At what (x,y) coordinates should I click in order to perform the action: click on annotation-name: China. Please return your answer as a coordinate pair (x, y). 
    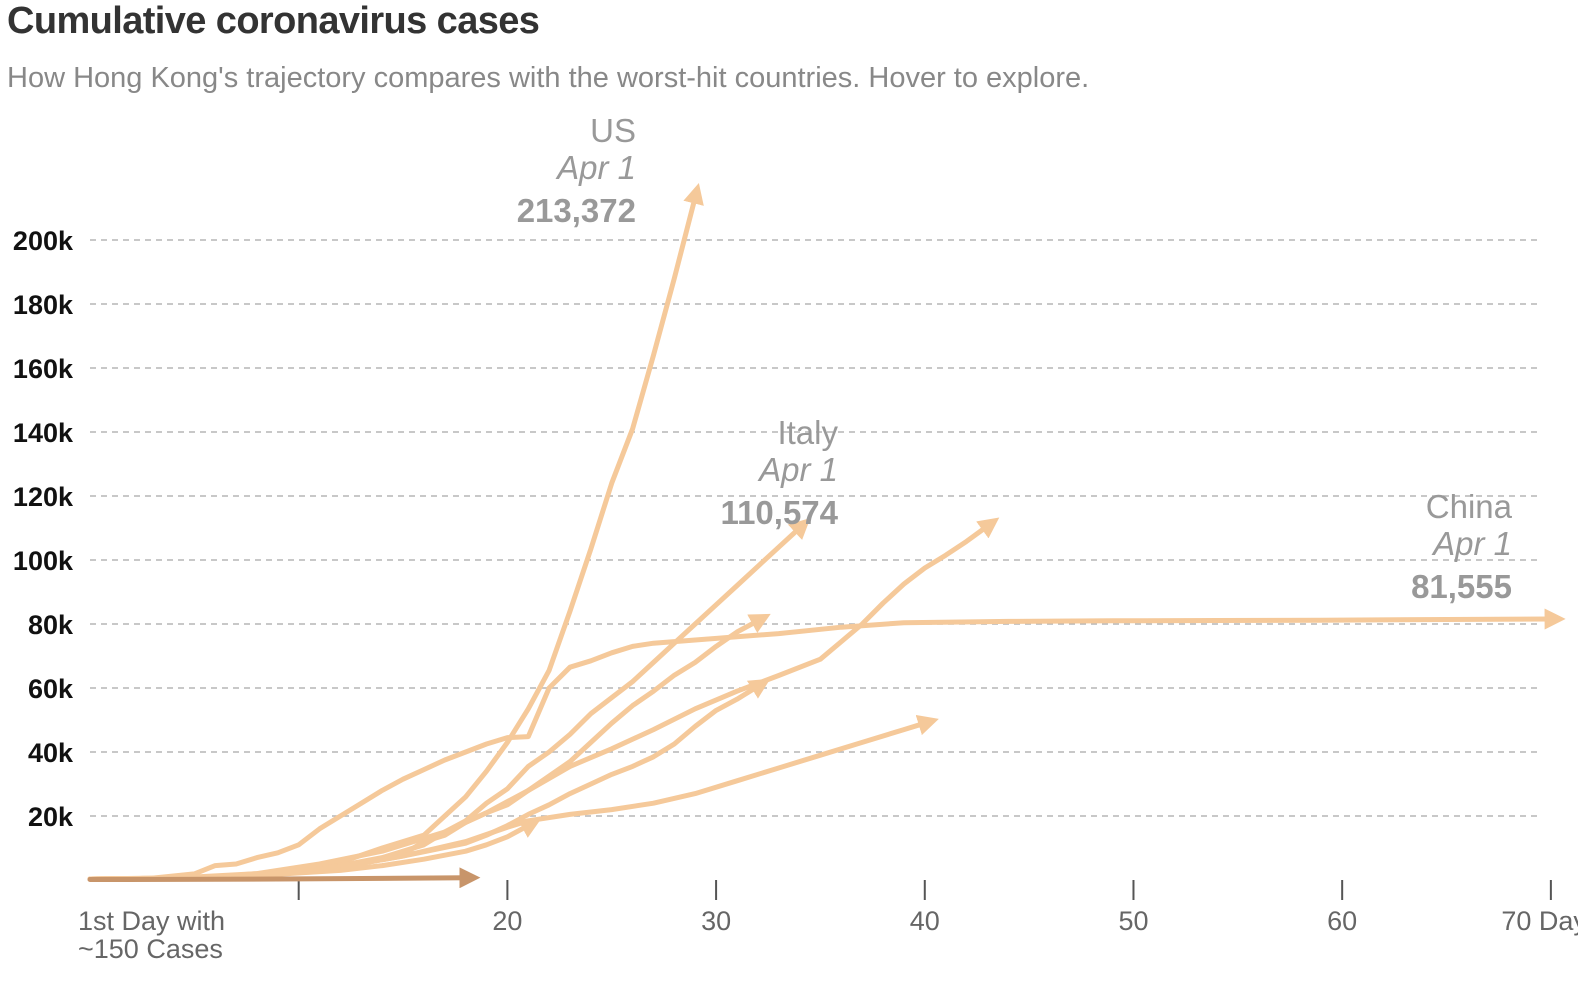
    Looking at the image, I should click on (1469, 506).